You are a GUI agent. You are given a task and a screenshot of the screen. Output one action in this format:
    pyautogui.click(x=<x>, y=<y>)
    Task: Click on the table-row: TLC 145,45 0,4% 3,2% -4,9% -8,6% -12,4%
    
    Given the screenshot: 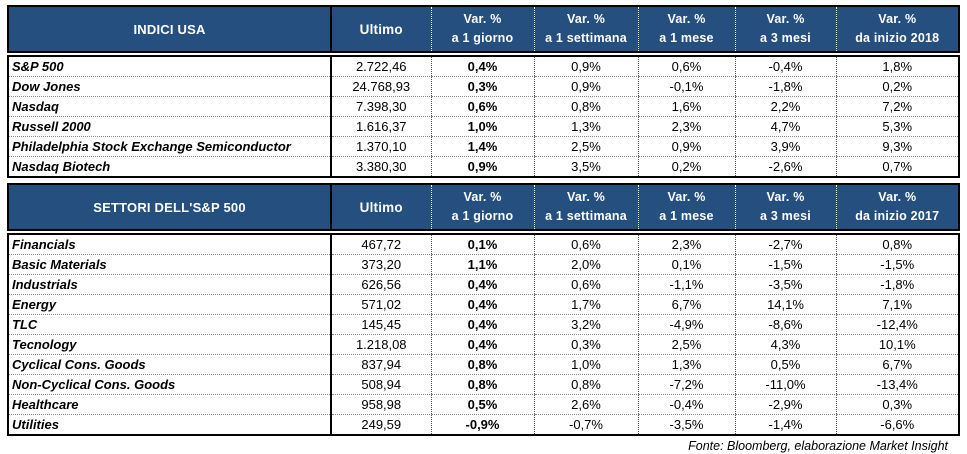 What is the action you would take?
    pyautogui.click(x=483, y=324)
    